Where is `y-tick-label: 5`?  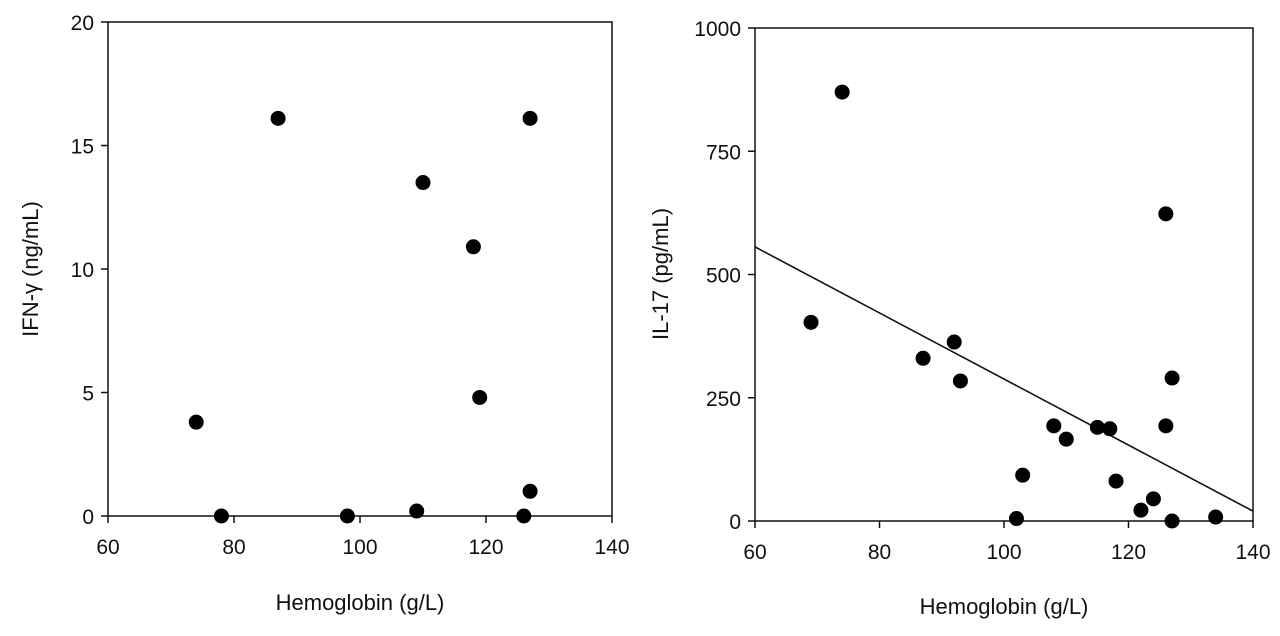
y-tick-label: 5 is located at coordinates (88, 394).